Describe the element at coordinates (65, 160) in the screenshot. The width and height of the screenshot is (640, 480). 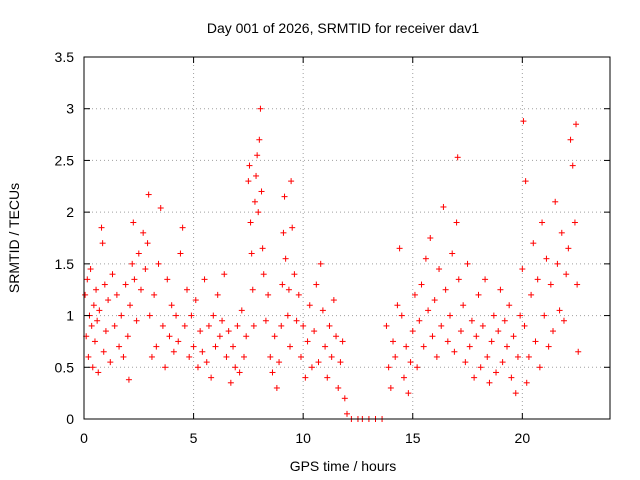
I see `y-tick-label: 2.5` at that location.